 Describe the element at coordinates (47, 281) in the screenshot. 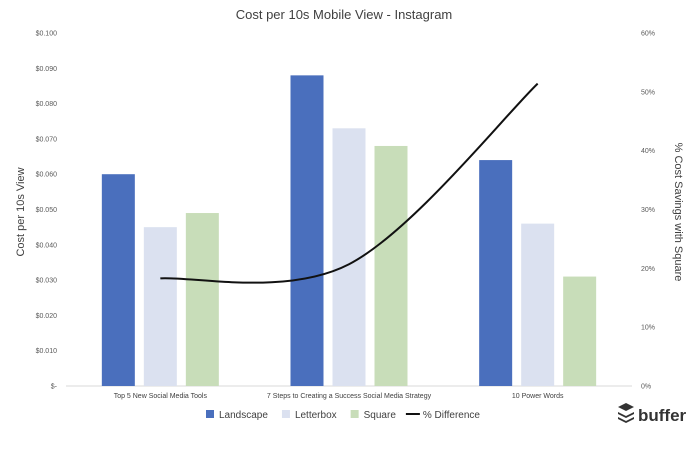

I see `y-tick-label: $0.030` at that location.